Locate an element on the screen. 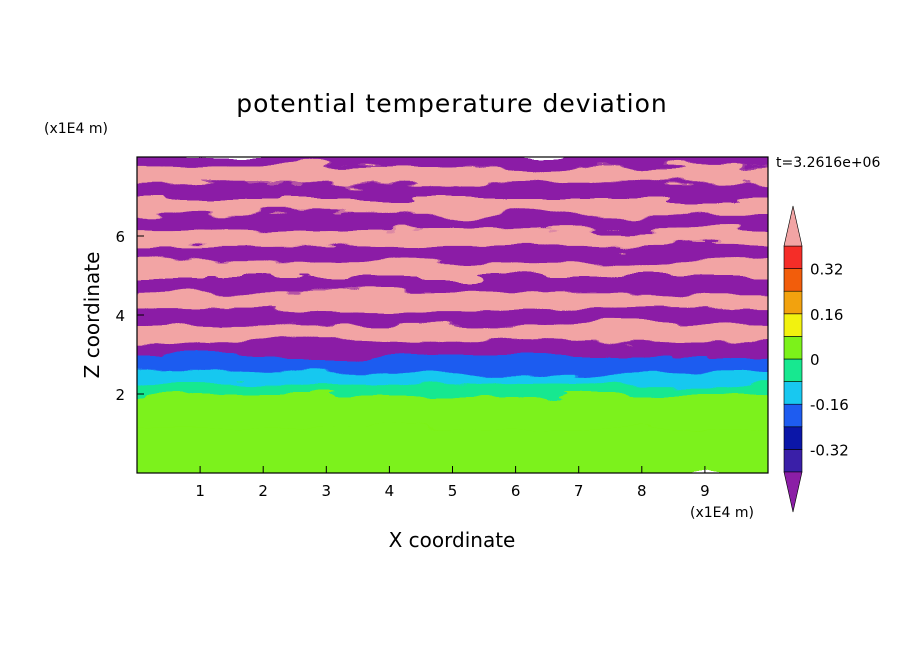  x-tick-label: 2 is located at coordinates (263, 491).